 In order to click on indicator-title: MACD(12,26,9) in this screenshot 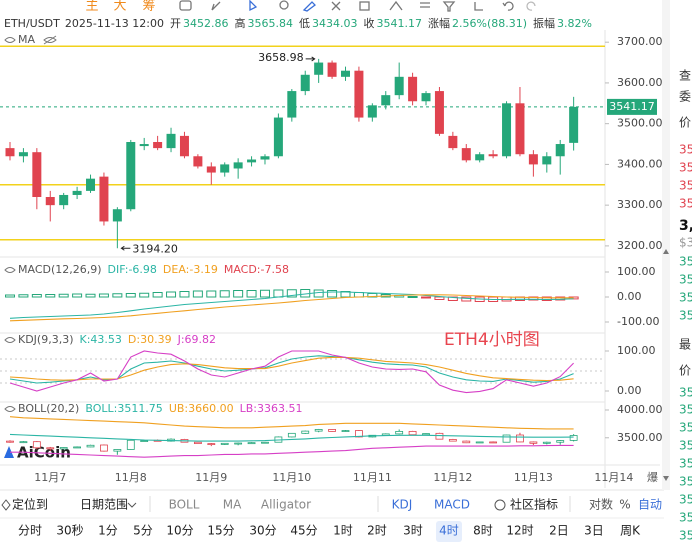, I will do `click(60, 269)`.